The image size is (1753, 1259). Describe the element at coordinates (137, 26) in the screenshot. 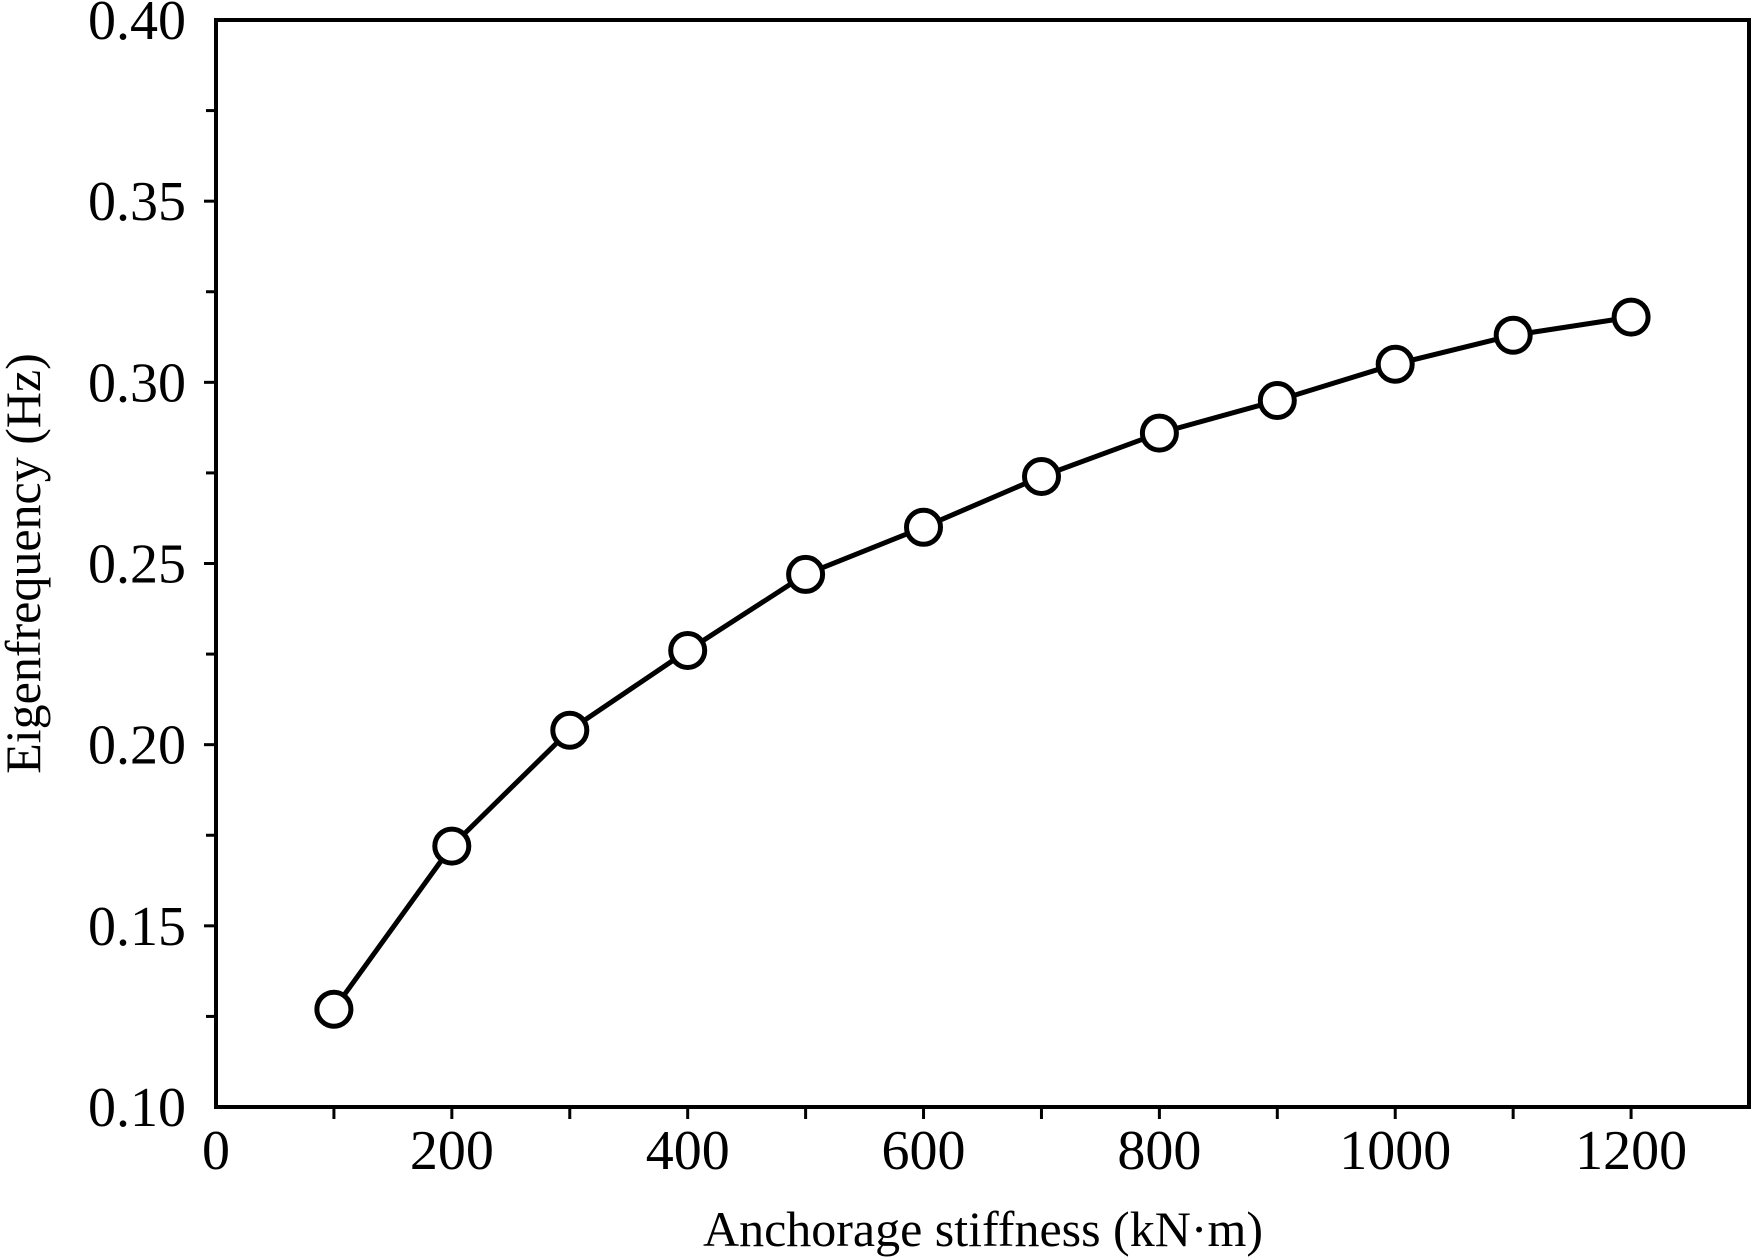

I see `y-tick-label: 0.40` at that location.